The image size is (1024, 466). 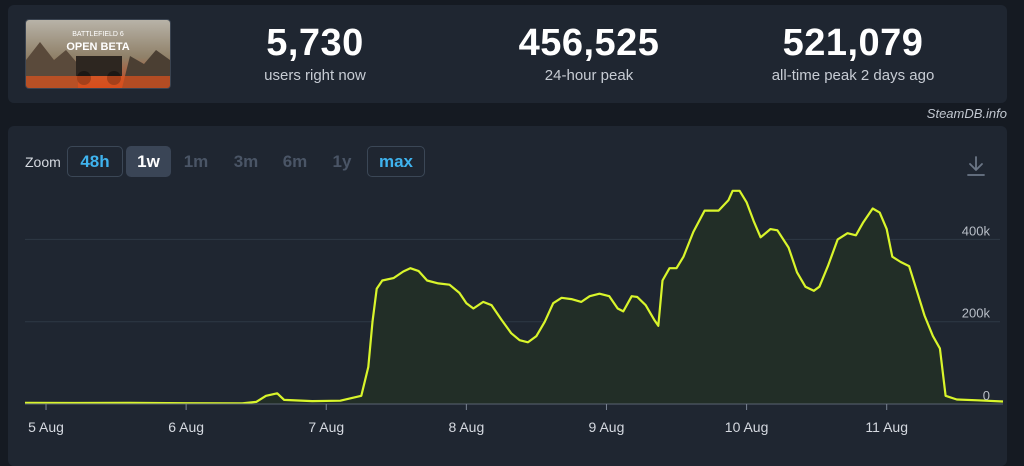 I want to click on stat-label: 24-hour peak, so click(x=589, y=75).